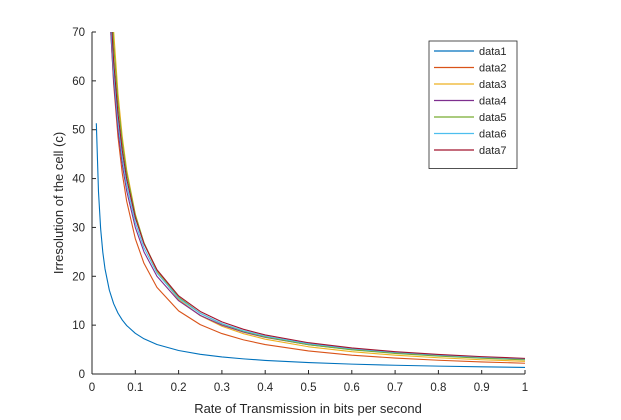 The image size is (621, 420). Describe the element at coordinates (395, 388) in the screenshot. I see `x-tick-label: 0.7` at that location.